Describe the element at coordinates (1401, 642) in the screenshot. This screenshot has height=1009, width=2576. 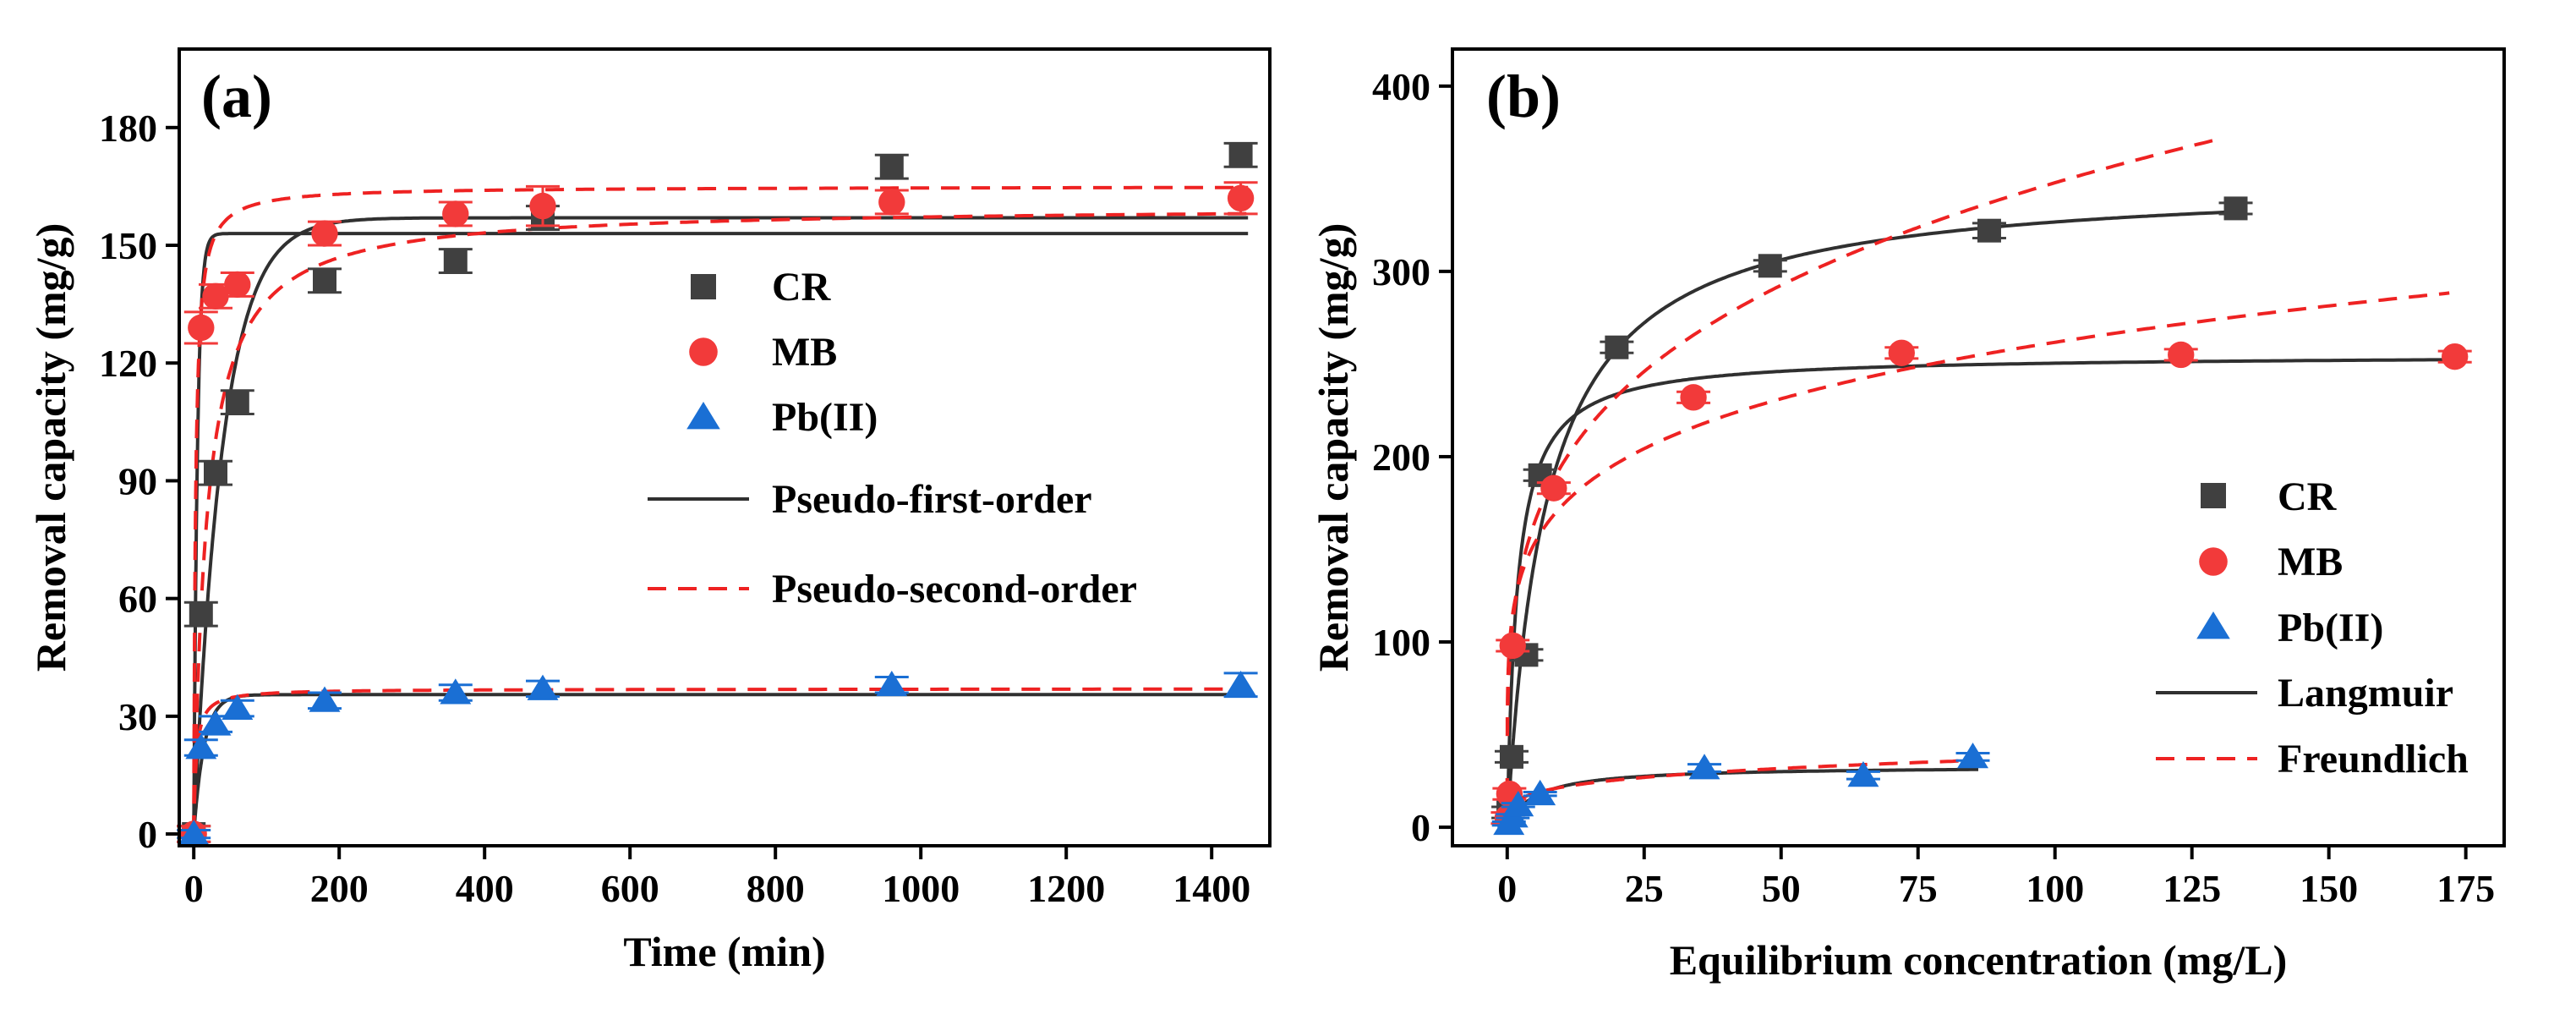
I see `panel-b-y-tick-label: 100` at that location.